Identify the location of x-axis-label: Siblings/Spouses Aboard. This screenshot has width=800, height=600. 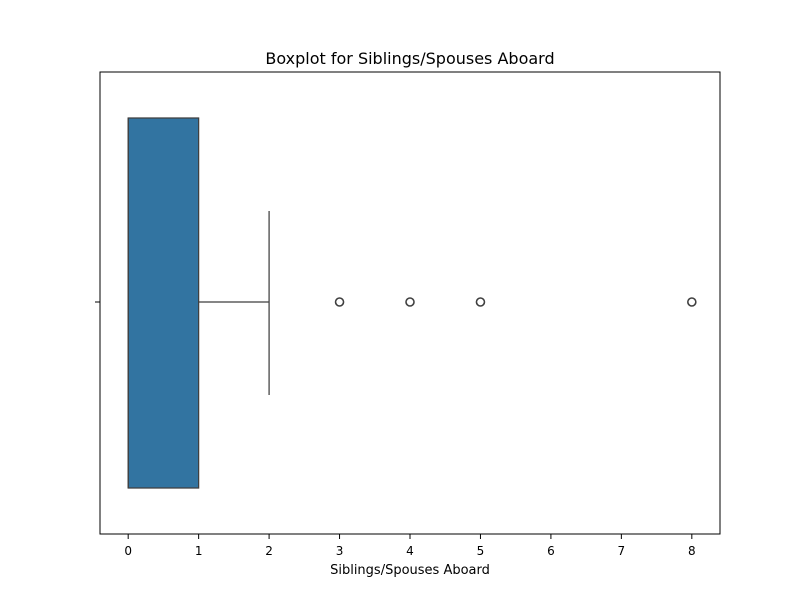
(410, 570).